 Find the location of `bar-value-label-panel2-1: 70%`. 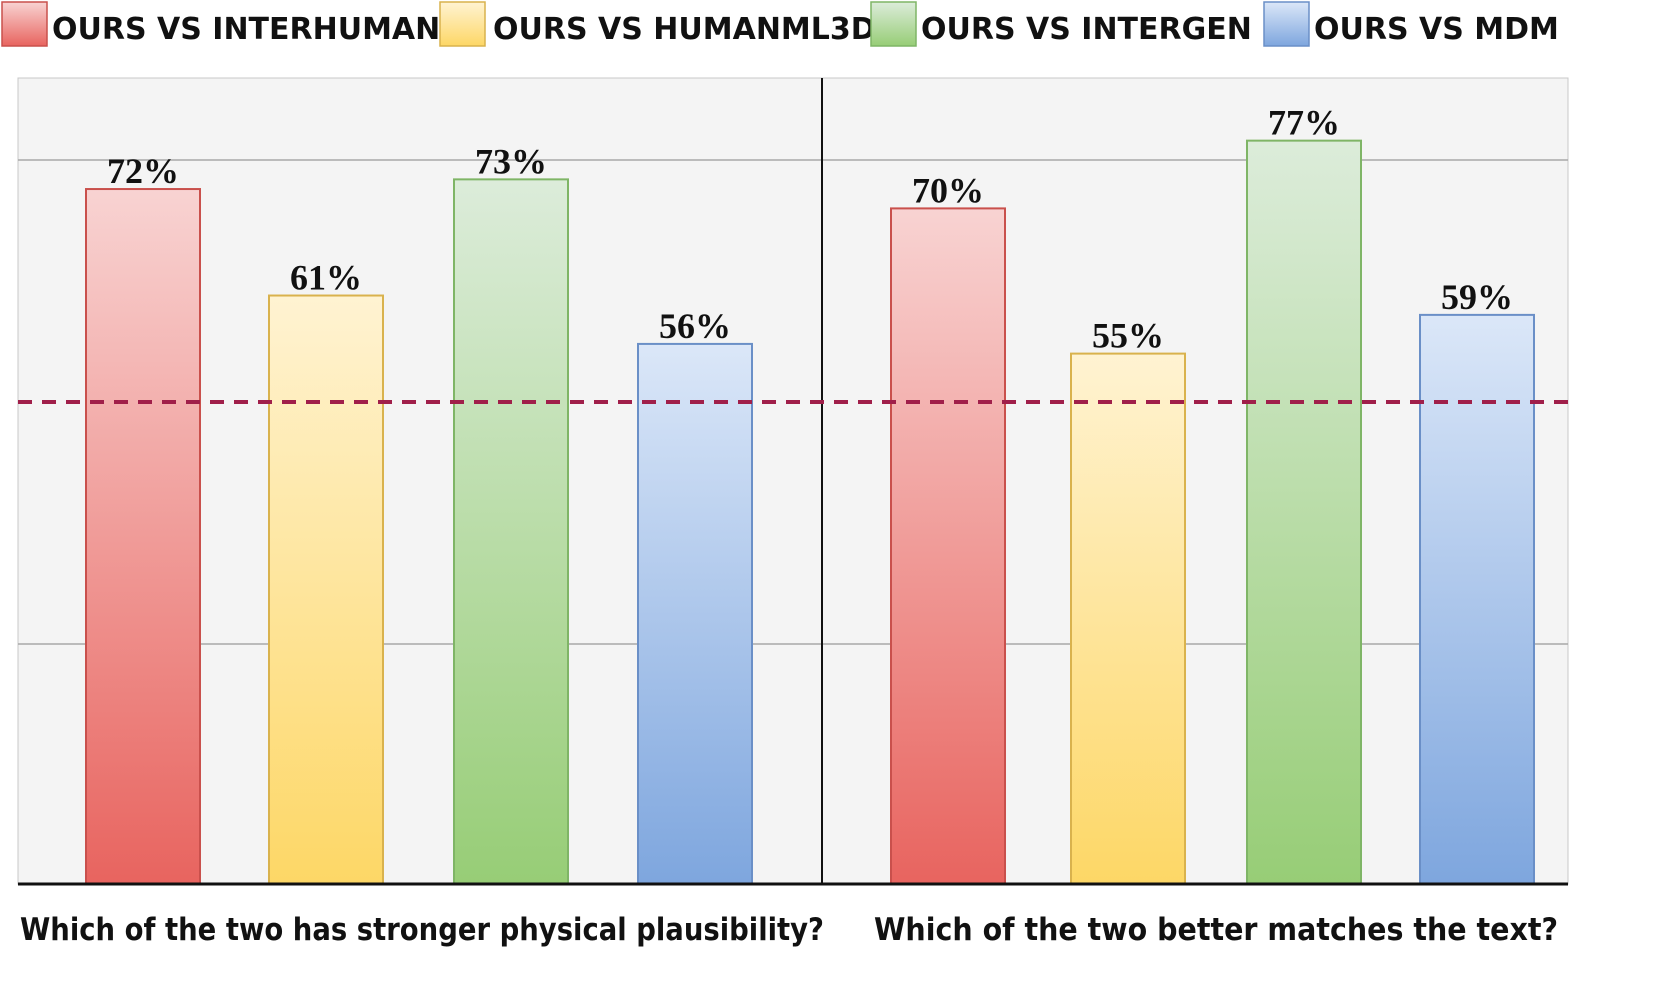

bar-value-label-panel2-1: 70% is located at coordinates (948, 190).